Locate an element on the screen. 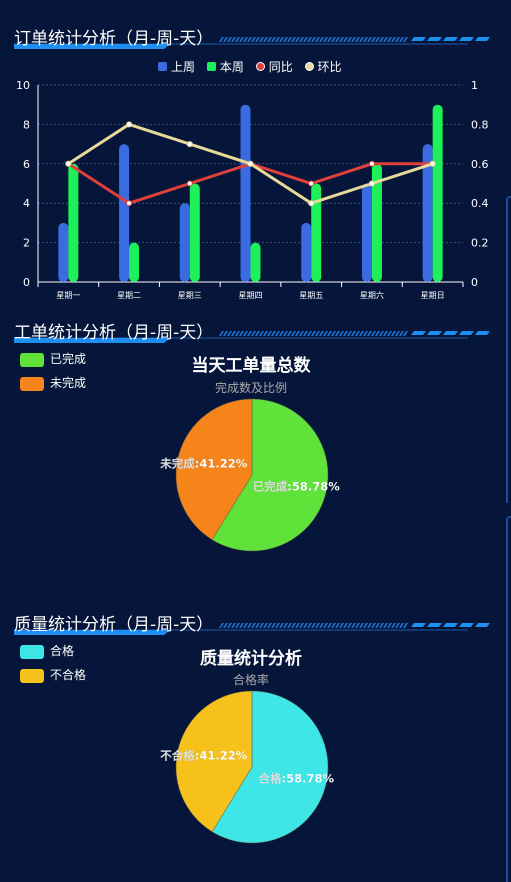 The width and height of the screenshot is (511, 882). legend-item-fail: 不合格 is located at coordinates (53, 680).